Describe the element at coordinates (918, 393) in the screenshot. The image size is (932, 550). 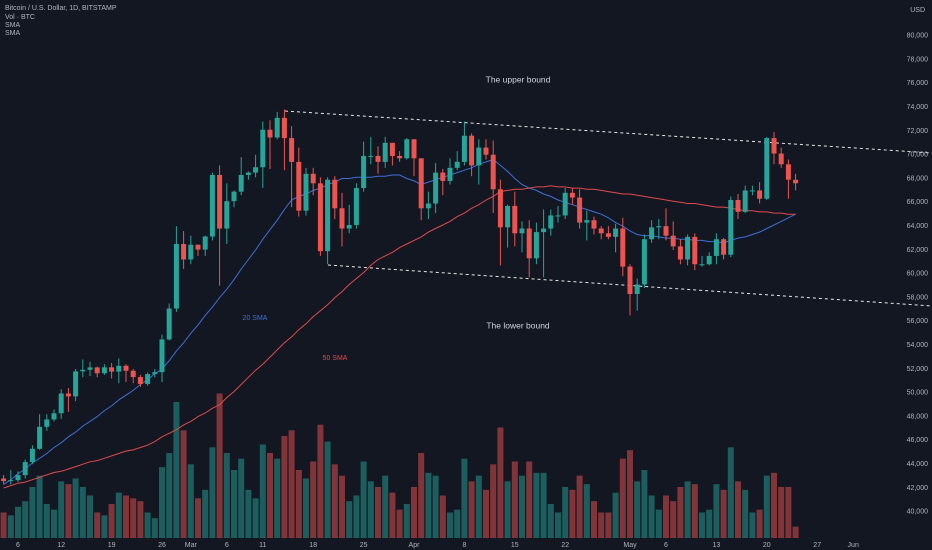
I see `y-tick-label: 50,000` at that location.